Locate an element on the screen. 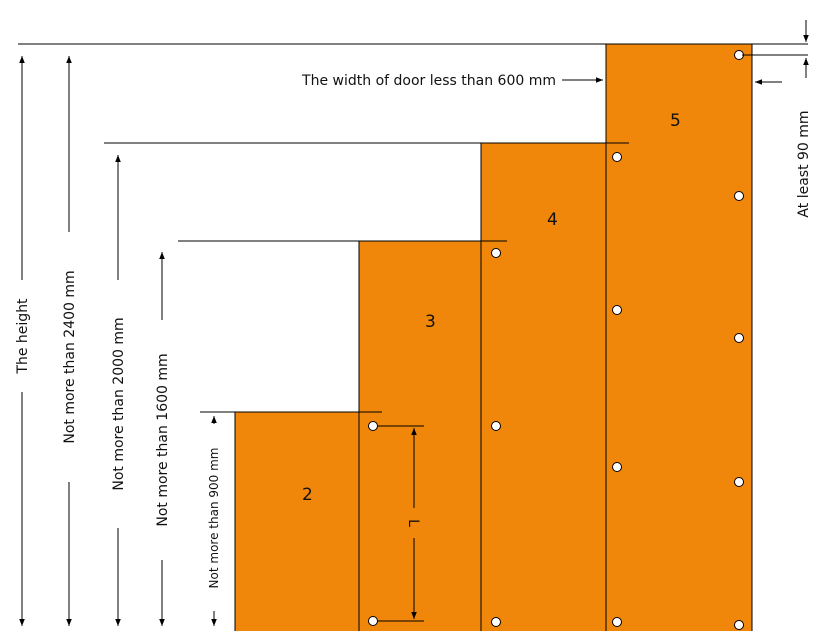 This screenshot has height=636, width=814. door-2-panel is located at coordinates (308, 523).